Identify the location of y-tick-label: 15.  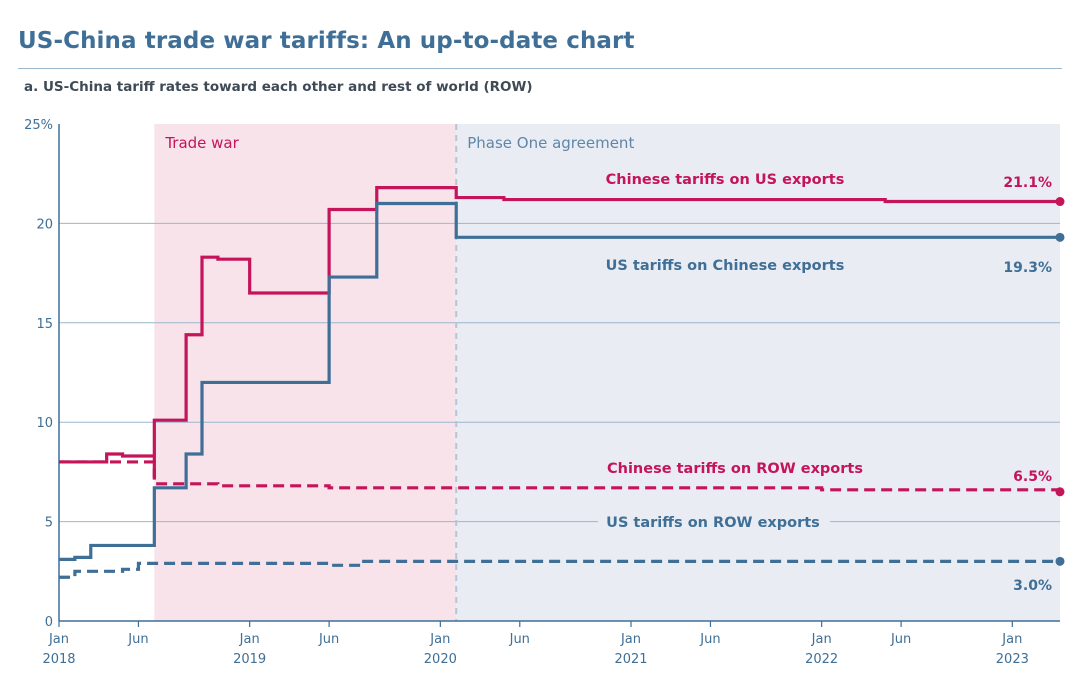
(44, 324).